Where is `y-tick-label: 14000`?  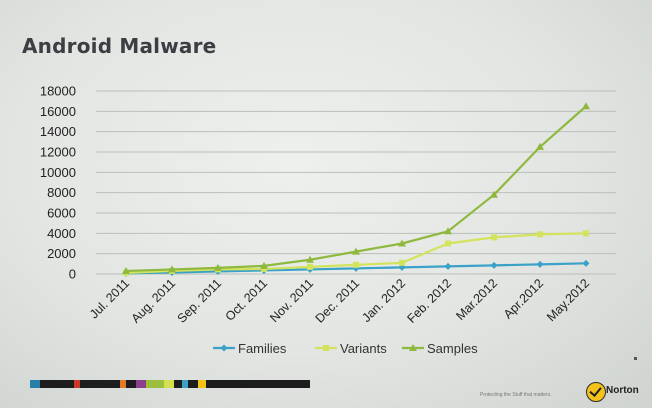 y-tick-label: 14000 is located at coordinates (58, 131).